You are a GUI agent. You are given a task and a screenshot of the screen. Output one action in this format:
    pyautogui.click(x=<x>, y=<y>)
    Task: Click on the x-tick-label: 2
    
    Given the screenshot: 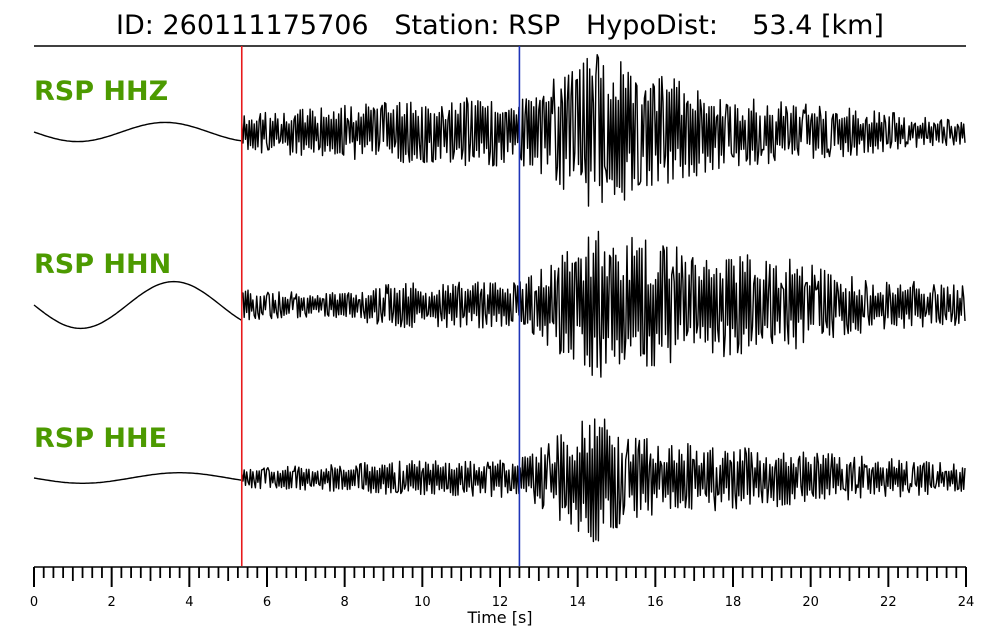 What is the action you would take?
    pyautogui.click(x=112, y=602)
    